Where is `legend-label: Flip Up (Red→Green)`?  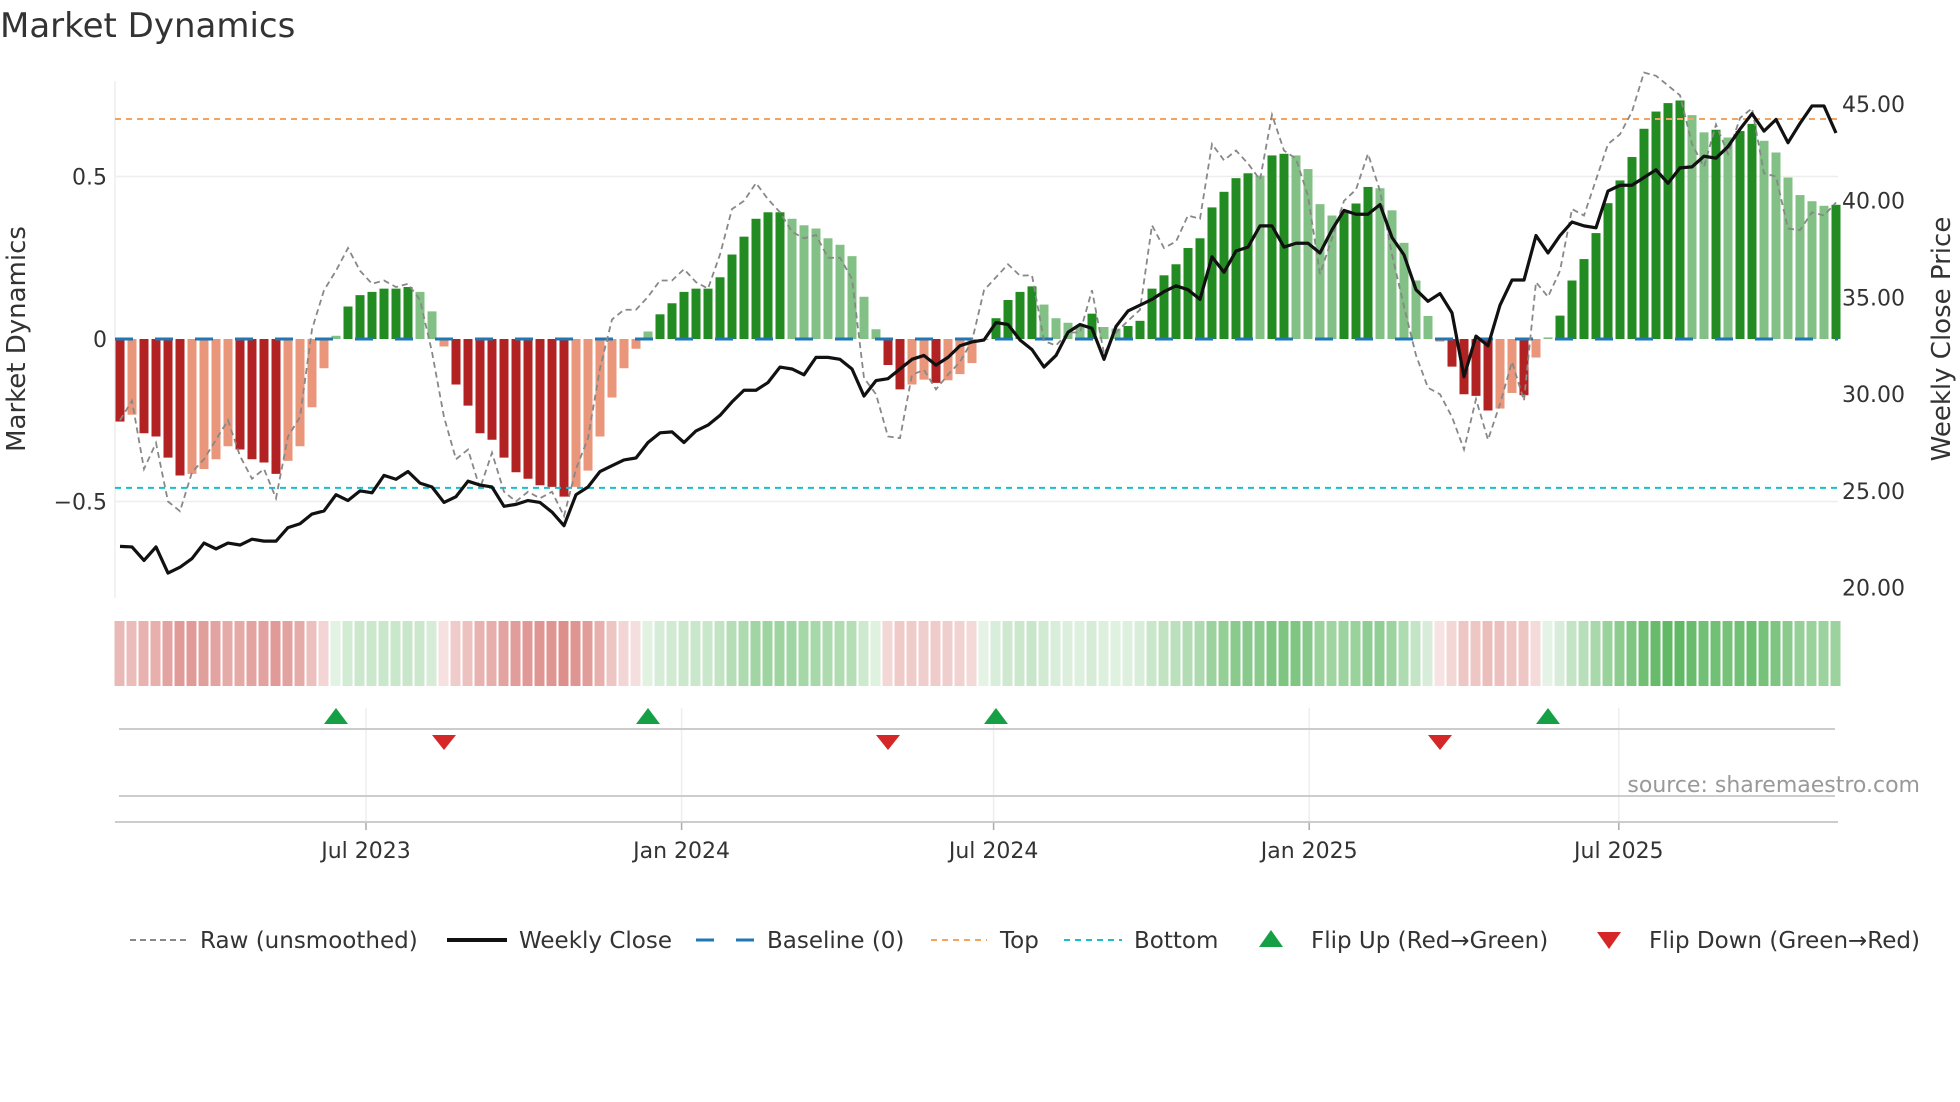 legend-label: Flip Up (Red→Green) is located at coordinates (1429, 941).